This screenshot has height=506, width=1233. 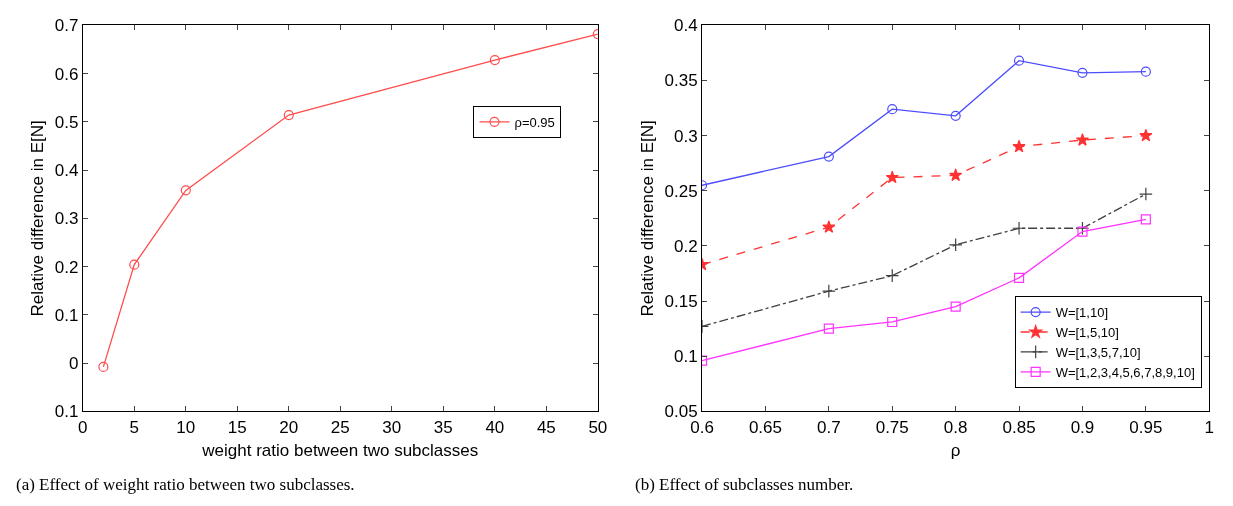 What do you see at coordinates (1082, 313) in the screenshot?
I see `legend-label: W=[1,10]` at bounding box center [1082, 313].